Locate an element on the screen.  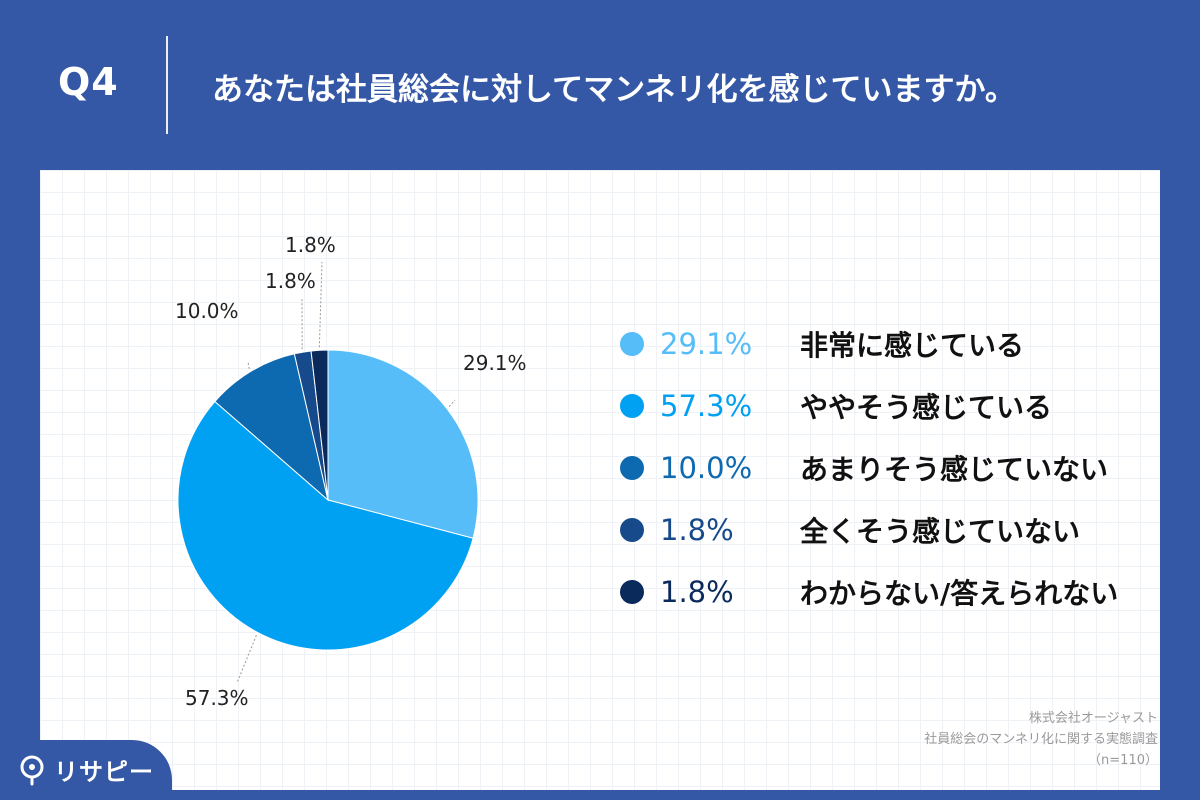
legend-value: 57.3% is located at coordinates (706, 406).